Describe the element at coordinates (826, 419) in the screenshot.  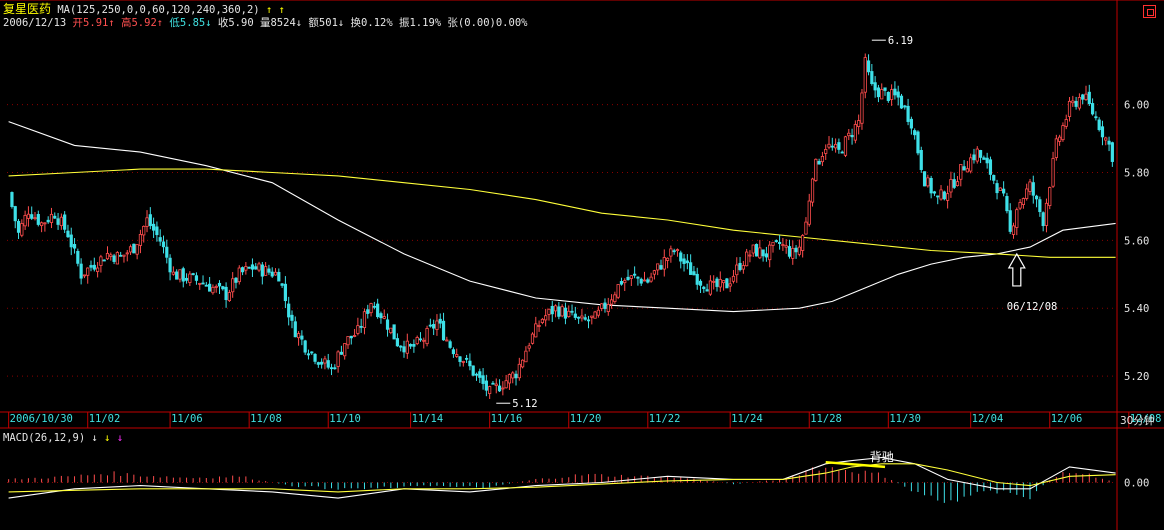
I see `x-tick-label: 11/28` at that location.